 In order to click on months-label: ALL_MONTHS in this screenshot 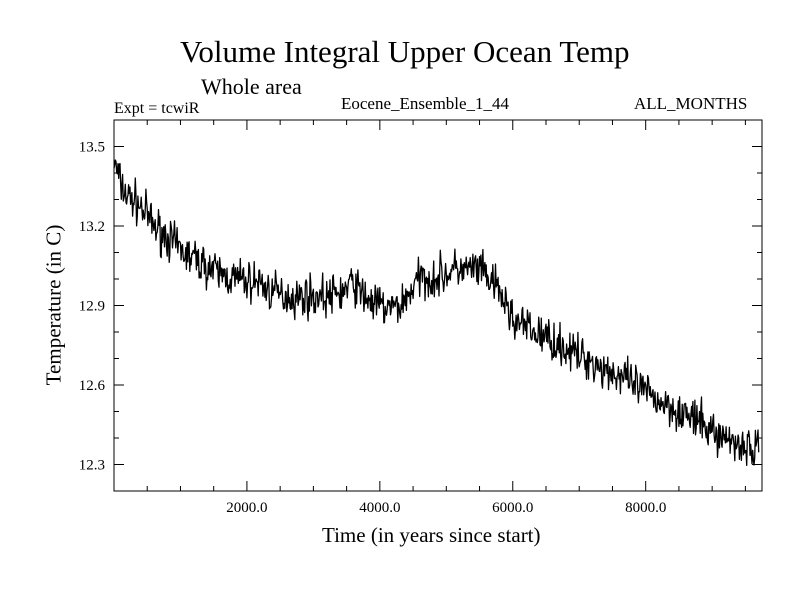, I will do `click(691, 103)`.